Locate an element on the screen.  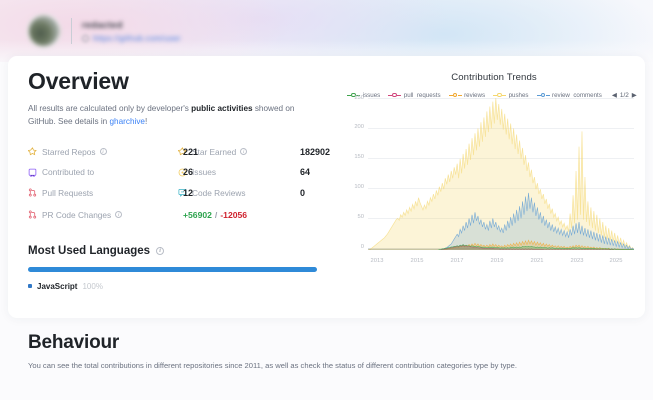
stat-issues: Issues is located at coordinates (253, 172).